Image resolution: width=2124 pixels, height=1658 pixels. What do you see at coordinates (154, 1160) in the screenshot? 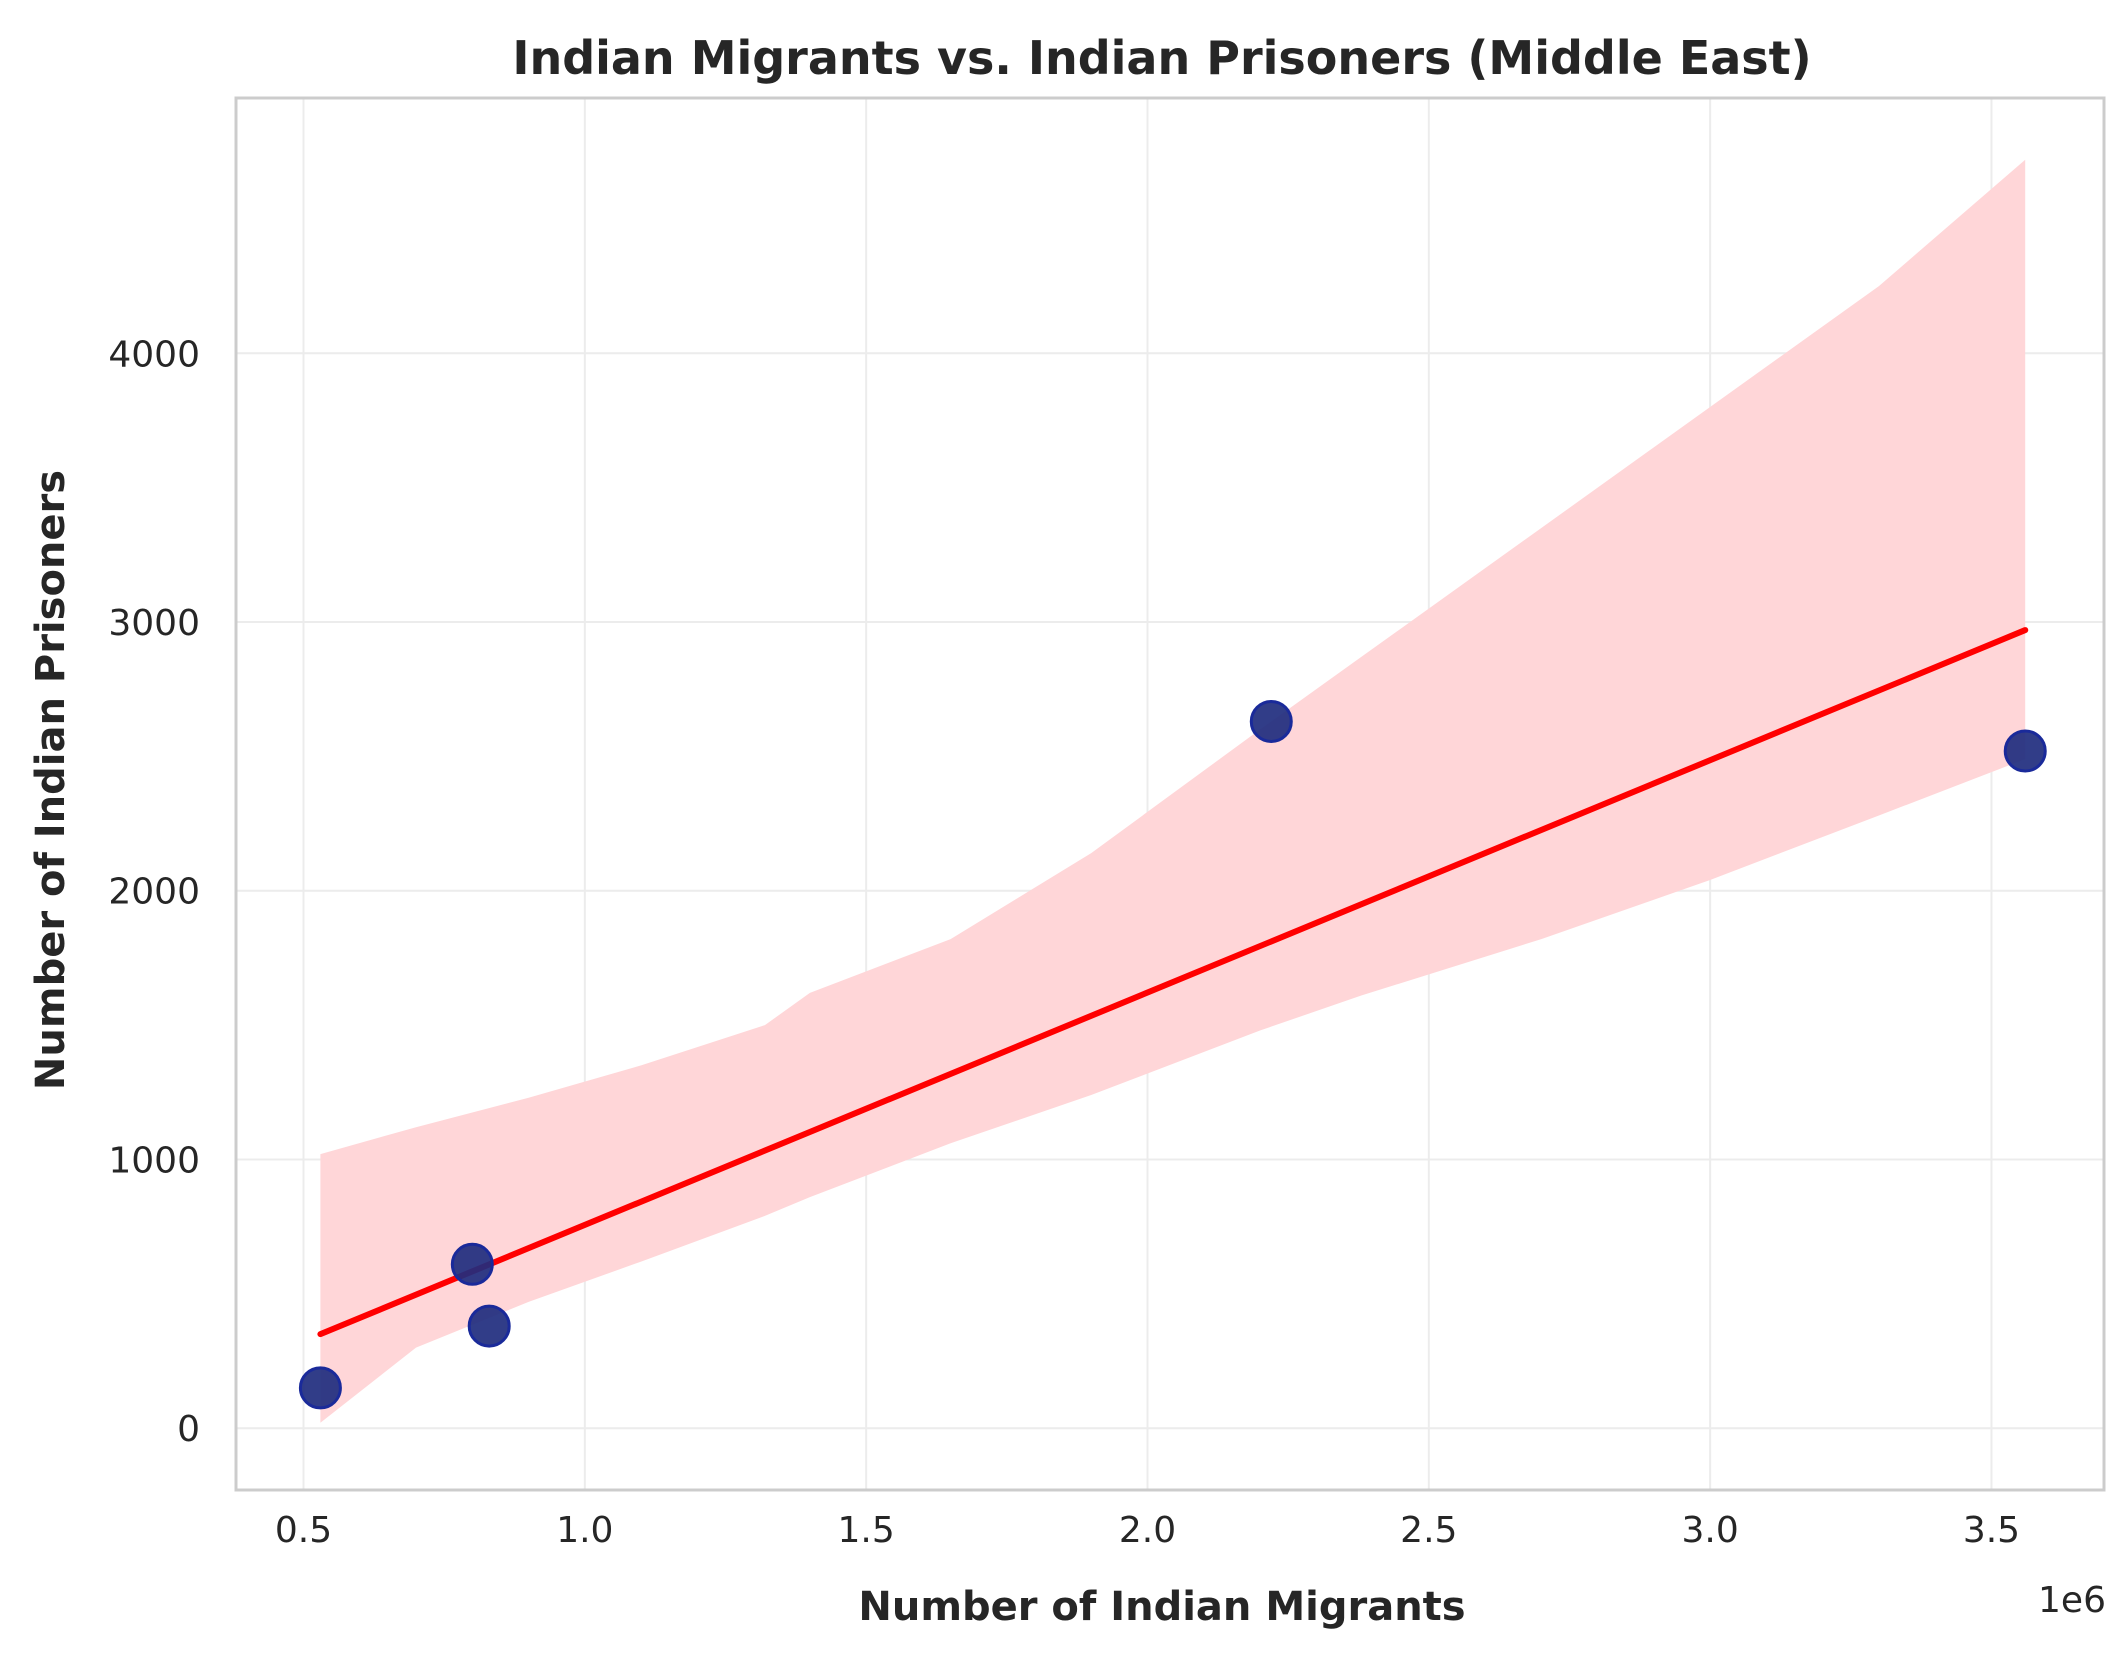
I see `y-tick-label: 1000` at bounding box center [154, 1160].